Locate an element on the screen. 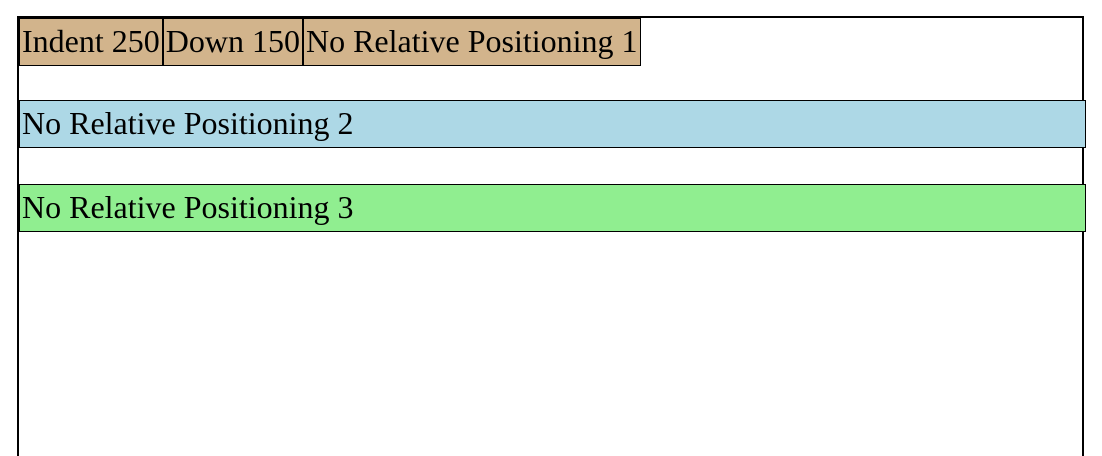 The height and width of the screenshot is (456, 1102). no-relative-positioning-2-block: No Relative Positioning 2 is located at coordinates (552, 124).